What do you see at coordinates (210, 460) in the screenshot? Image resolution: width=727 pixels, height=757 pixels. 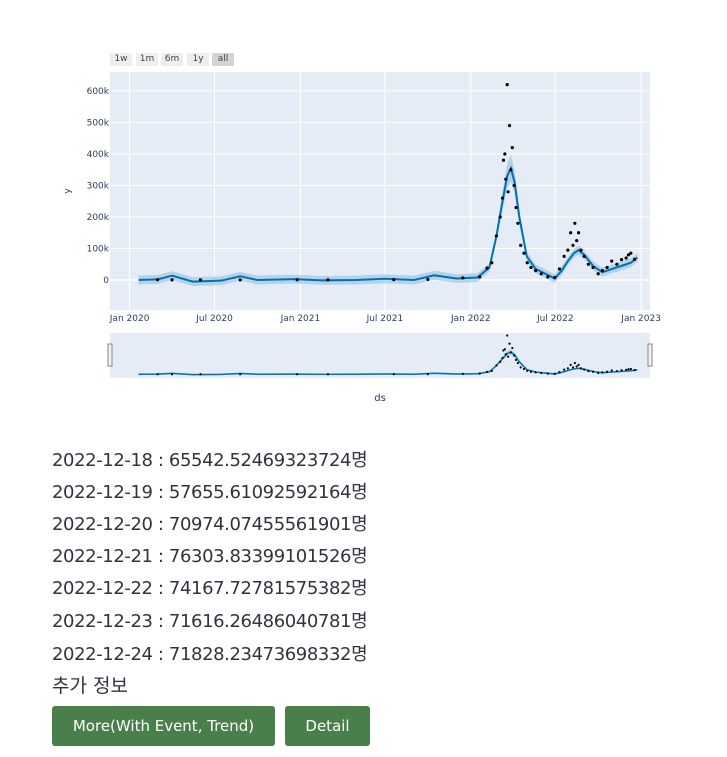 I see `prediction-row: 2022-12-18 : 65542.52469323724명` at bounding box center [210, 460].